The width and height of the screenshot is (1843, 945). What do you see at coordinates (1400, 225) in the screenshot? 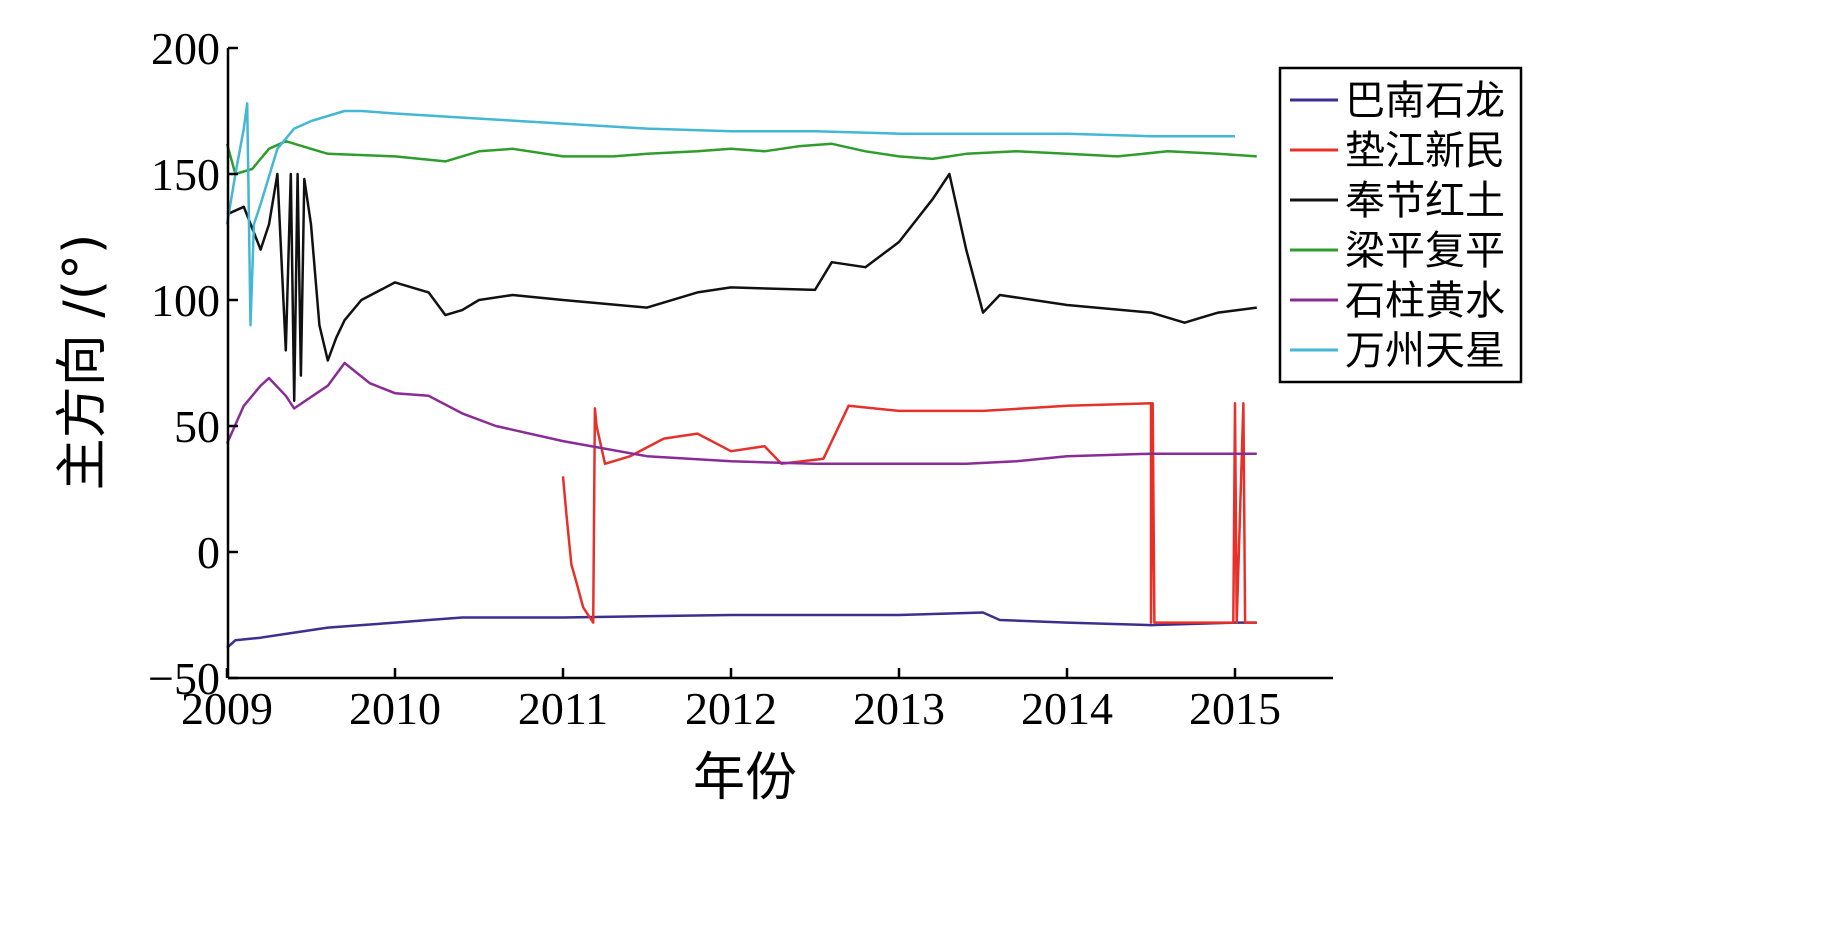
I see `legend-box` at bounding box center [1400, 225].